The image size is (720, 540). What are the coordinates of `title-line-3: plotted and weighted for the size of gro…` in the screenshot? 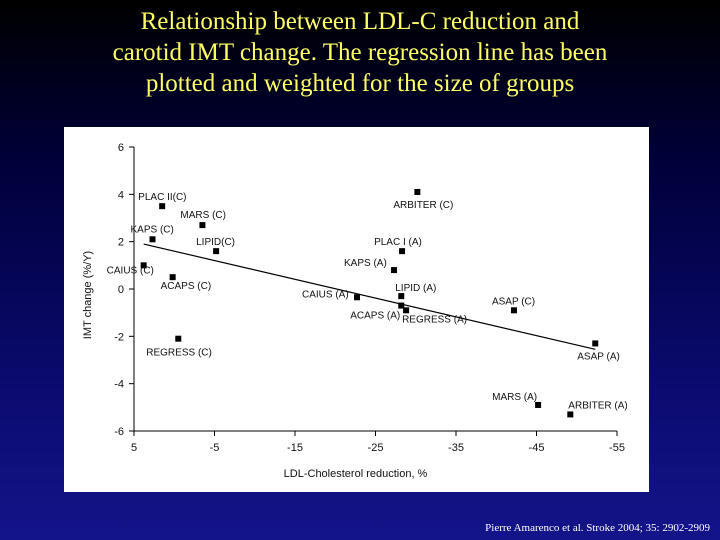 It's located at (360, 83).